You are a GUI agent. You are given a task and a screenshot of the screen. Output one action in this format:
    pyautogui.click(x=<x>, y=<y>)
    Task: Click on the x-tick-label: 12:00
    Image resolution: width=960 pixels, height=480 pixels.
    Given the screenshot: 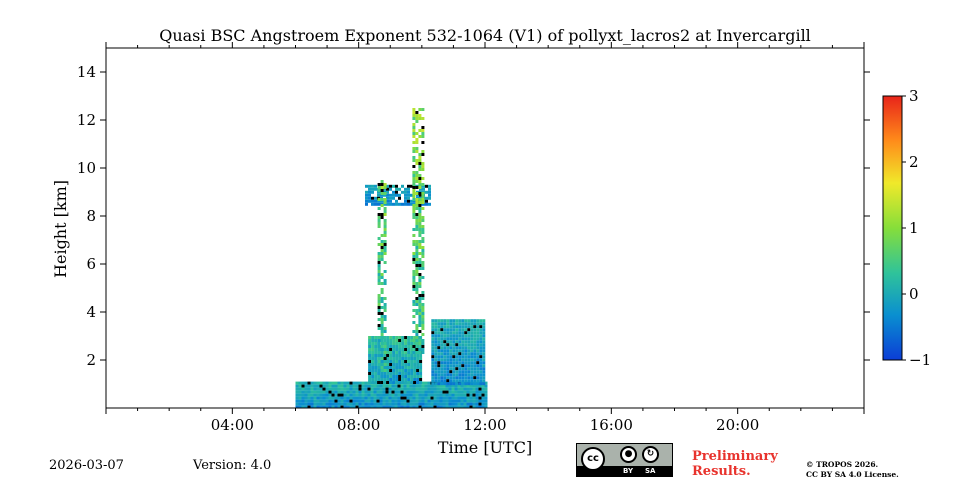 What is the action you would take?
    pyautogui.click(x=484, y=425)
    